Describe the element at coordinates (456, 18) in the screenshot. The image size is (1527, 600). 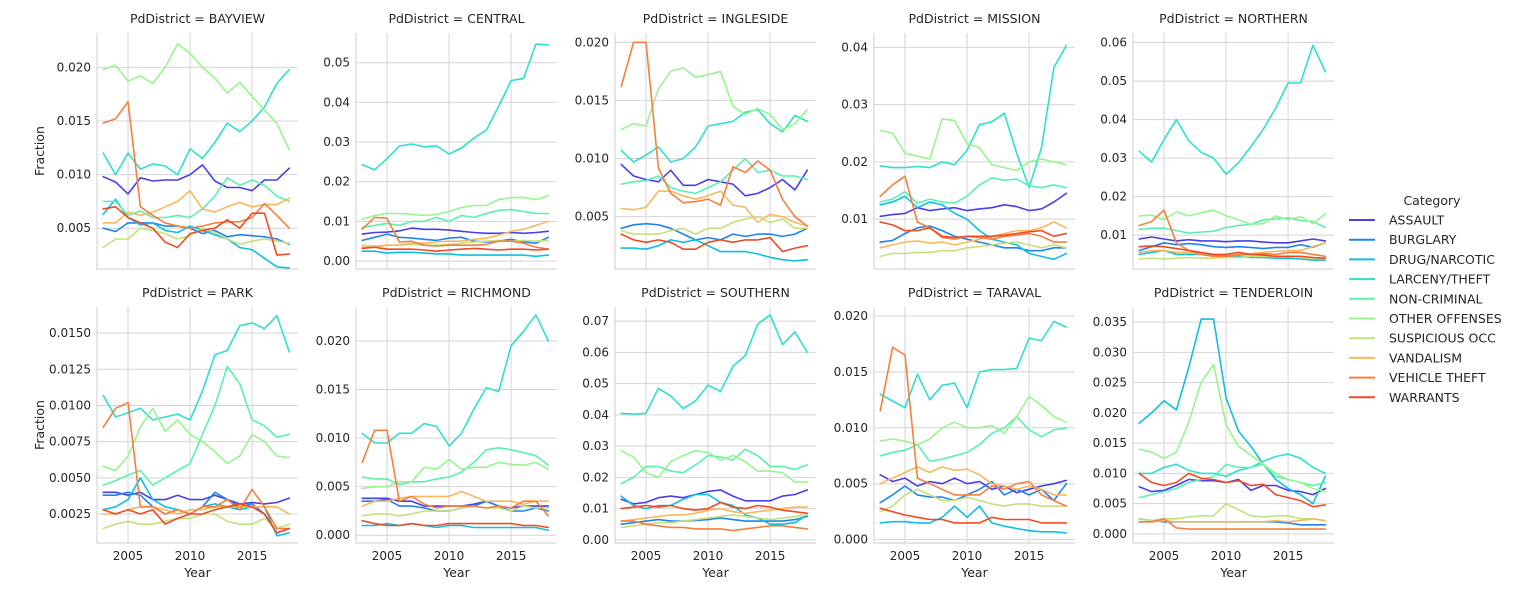
I see `facet-title: PdDistrict = CENTRAL` at that location.